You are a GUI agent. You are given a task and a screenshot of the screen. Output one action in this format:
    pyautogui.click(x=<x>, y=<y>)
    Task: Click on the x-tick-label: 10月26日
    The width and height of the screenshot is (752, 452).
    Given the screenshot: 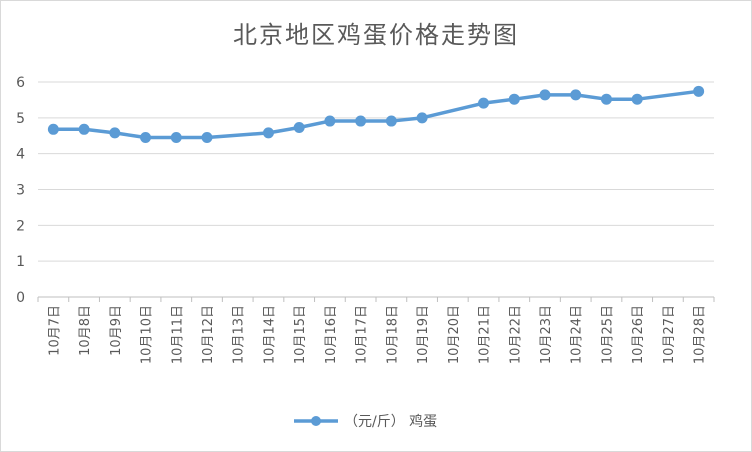 What is the action you would take?
    pyautogui.click(x=638, y=334)
    